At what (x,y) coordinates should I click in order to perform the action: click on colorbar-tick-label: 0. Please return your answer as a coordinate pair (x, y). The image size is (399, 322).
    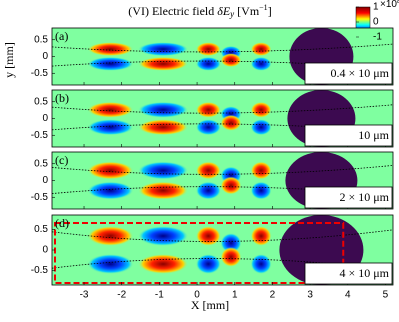
    Looking at the image, I should click on (376, 22).